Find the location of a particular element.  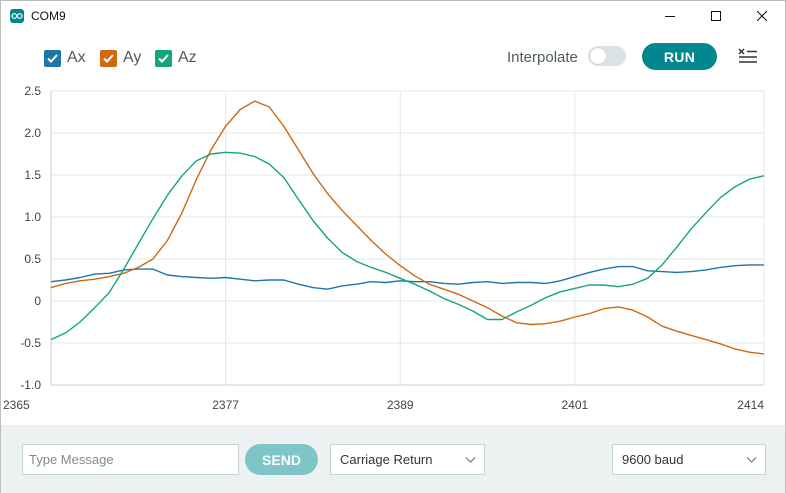

checkbox-az is located at coordinates (163, 58).